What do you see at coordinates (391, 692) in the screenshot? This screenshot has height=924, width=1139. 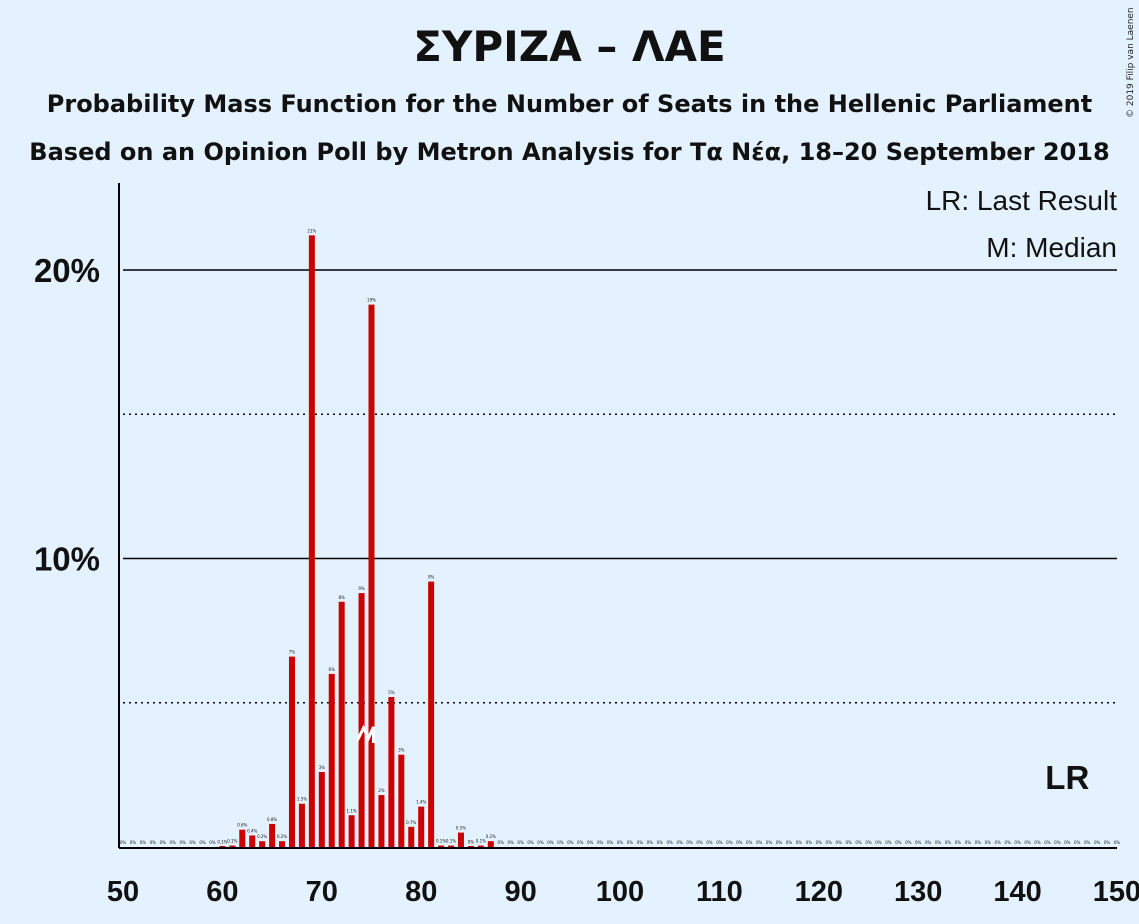 I see `data-label: 5%` at bounding box center [391, 692].